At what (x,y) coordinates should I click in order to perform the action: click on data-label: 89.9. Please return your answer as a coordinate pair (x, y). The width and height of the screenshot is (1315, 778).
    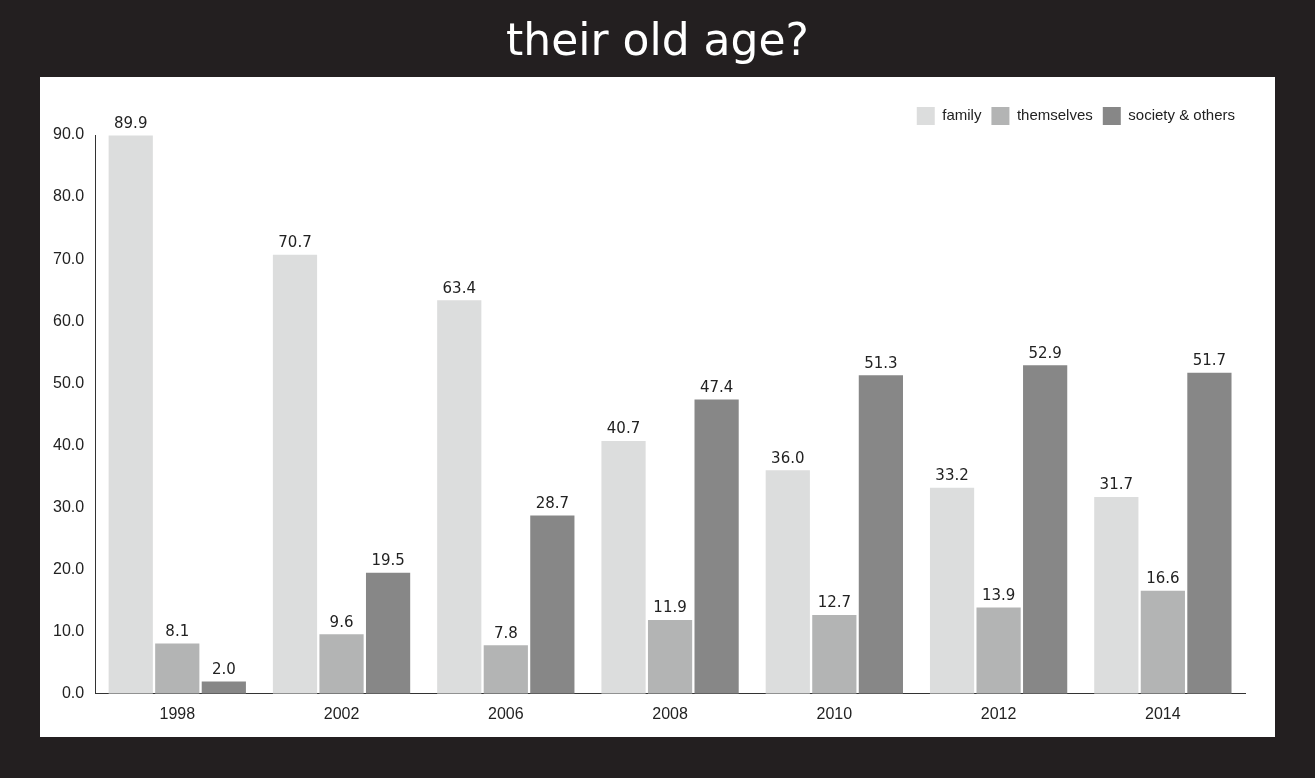
    Looking at the image, I should click on (131, 123).